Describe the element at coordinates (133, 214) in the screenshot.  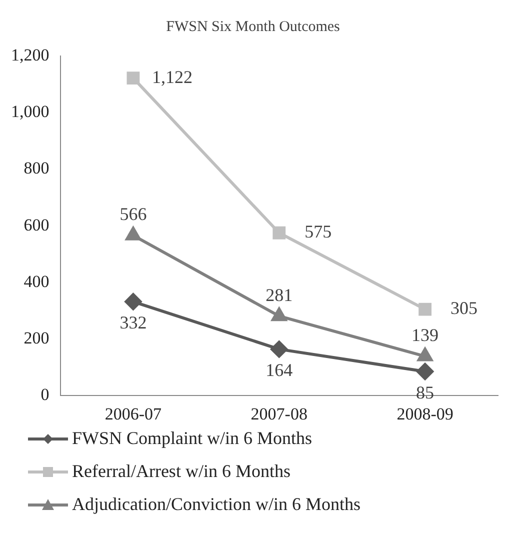
I see `data-label: 566` at that location.